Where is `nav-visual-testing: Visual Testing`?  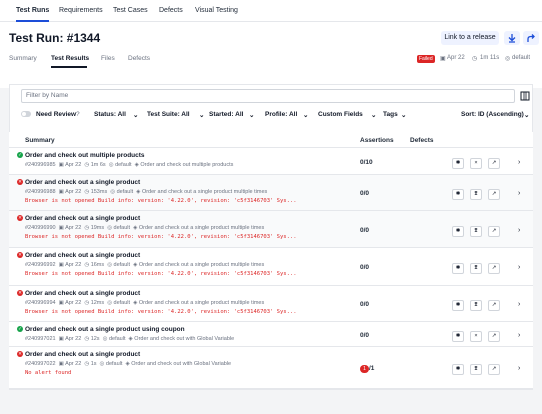
nav-visual-testing: Visual Testing is located at coordinates (216, 10).